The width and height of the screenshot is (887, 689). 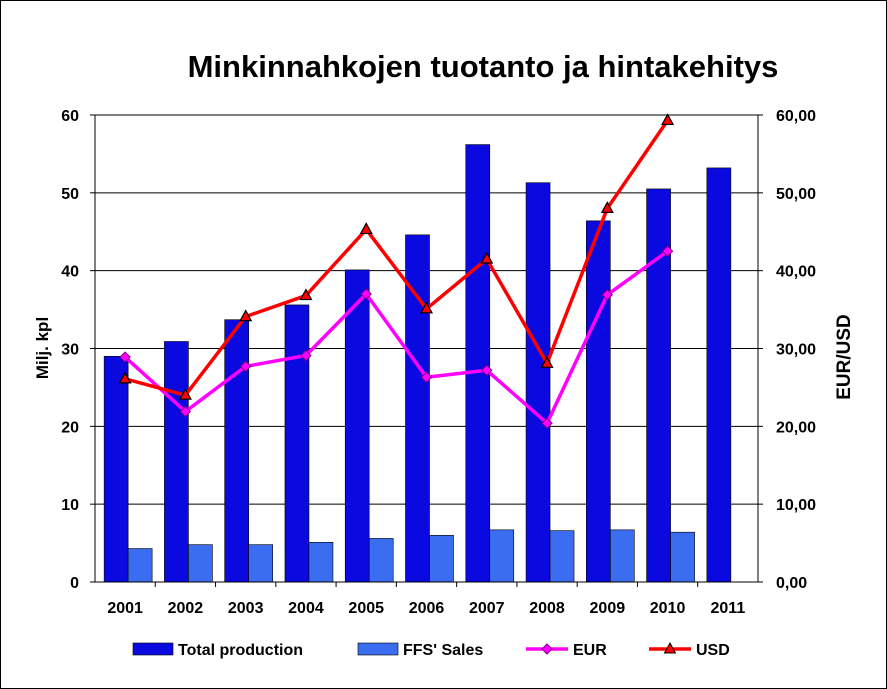 What do you see at coordinates (246, 608) in the screenshot?
I see `x-tick-label: 2003` at bounding box center [246, 608].